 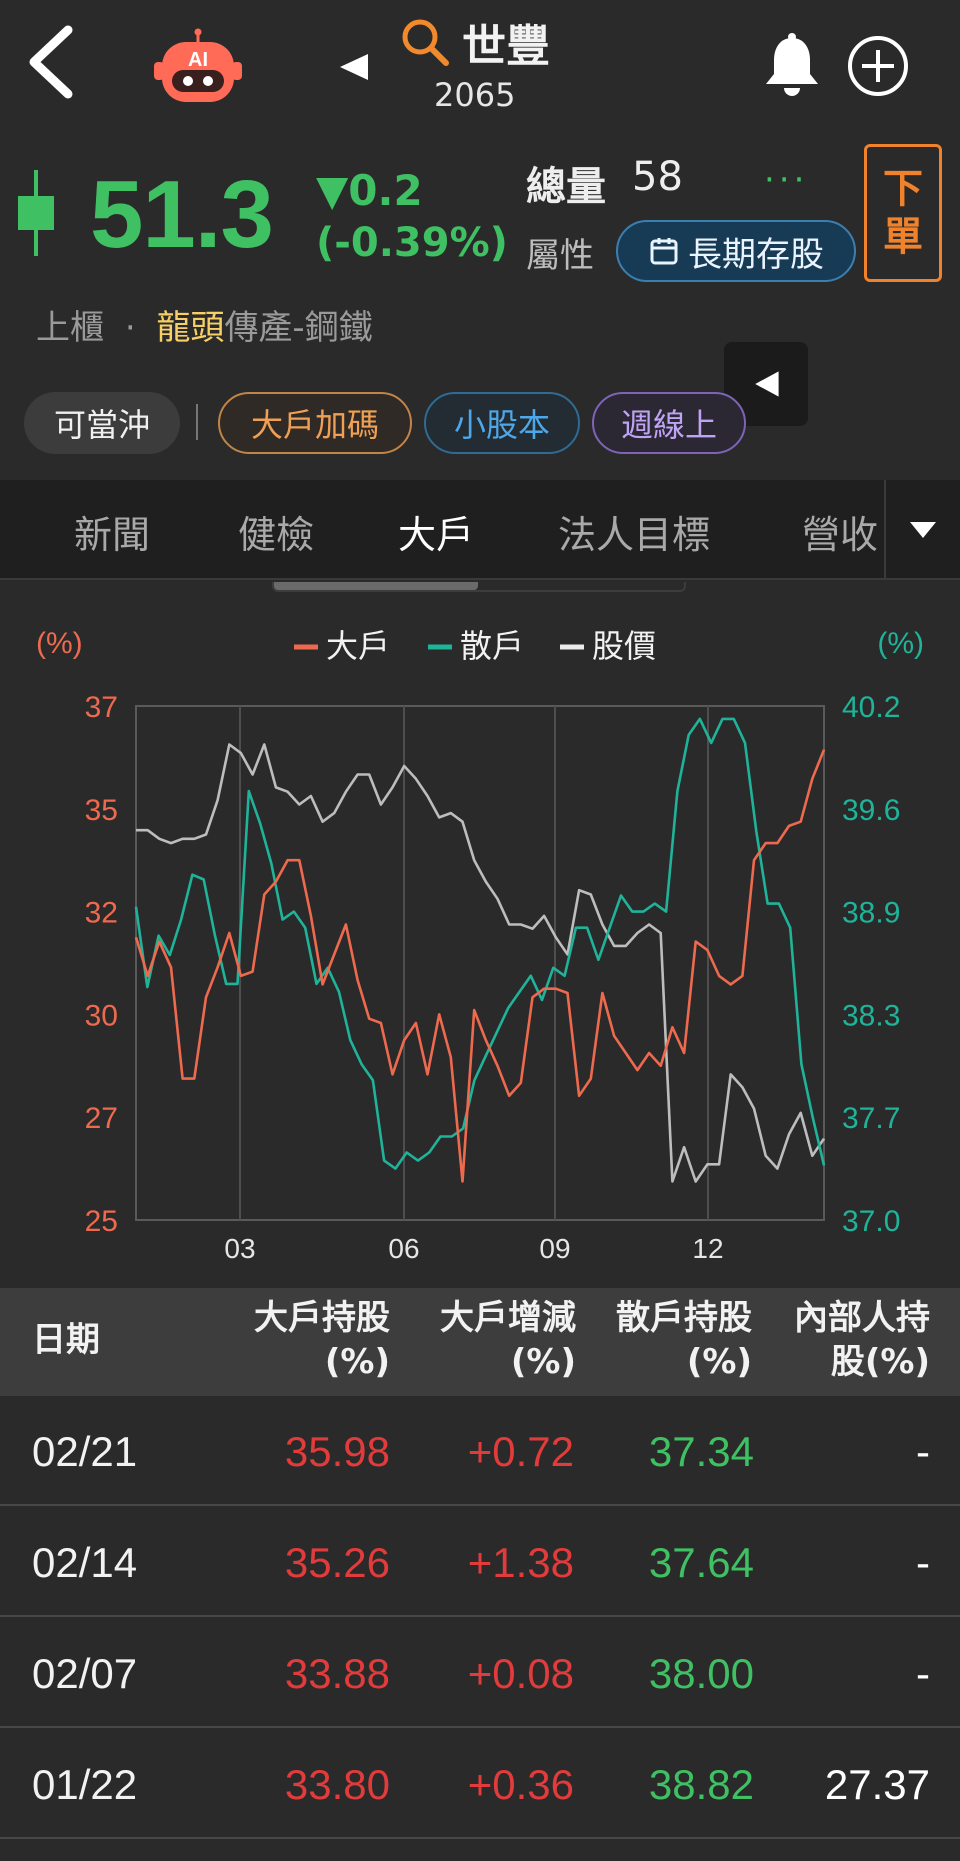 What do you see at coordinates (298, 328) in the screenshot?
I see `industry-label: 傳產-鋼鐵` at bounding box center [298, 328].